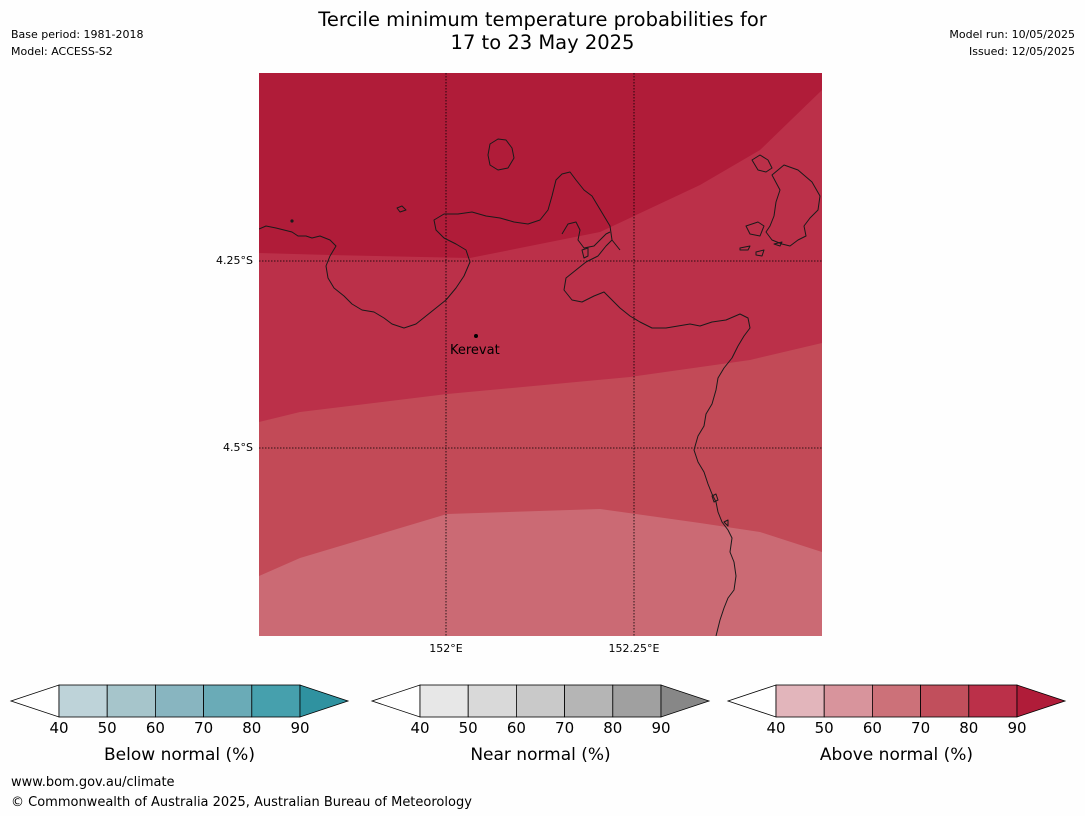 The width and height of the screenshot is (1085, 816). Describe the element at coordinates (179, 755) in the screenshot. I see `colorbar-title: Below normal (%)` at that location.